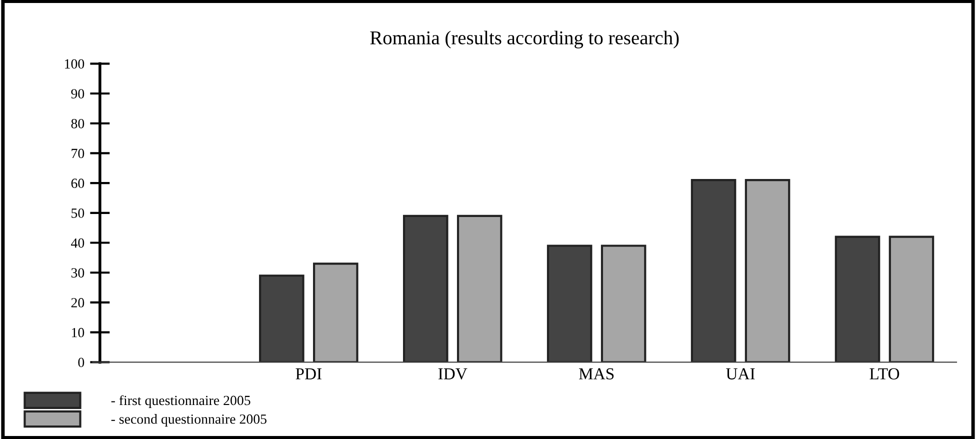 This screenshot has height=439, width=976. What do you see at coordinates (77, 93) in the screenshot?
I see `y-tick-label: 90` at bounding box center [77, 93].